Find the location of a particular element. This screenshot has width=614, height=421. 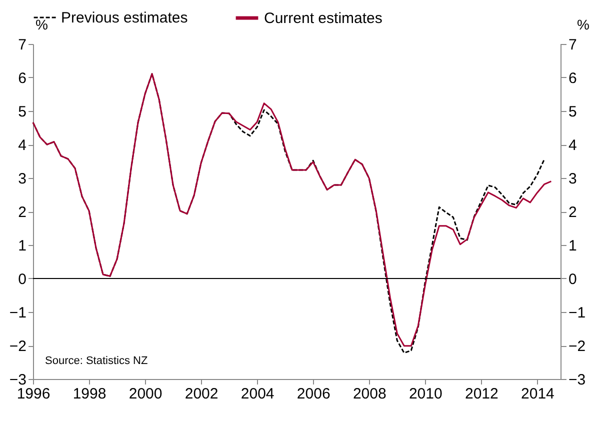

y-tick-label: 1 is located at coordinates (22, 246).